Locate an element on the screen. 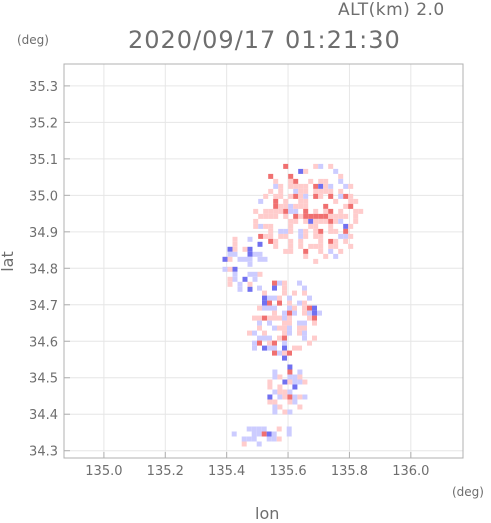  y-tick-label: 34.4 is located at coordinates (43, 415).